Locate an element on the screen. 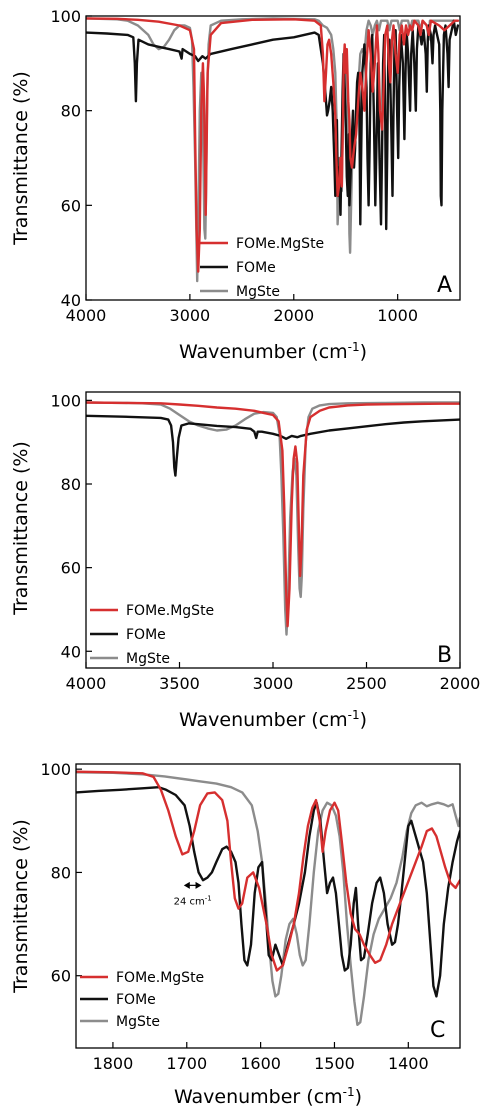  x-tick-label: 1500 is located at coordinates (334, 1063).